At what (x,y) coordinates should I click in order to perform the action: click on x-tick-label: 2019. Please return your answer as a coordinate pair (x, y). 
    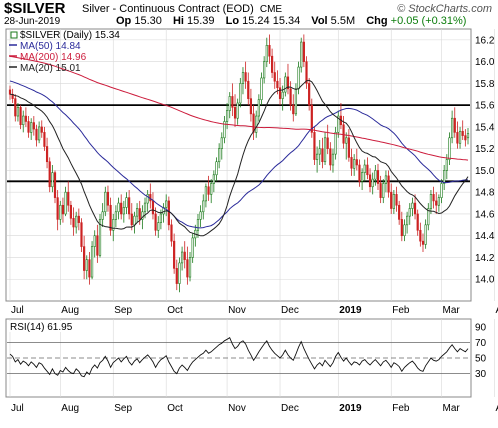
    Looking at the image, I should click on (350, 310).